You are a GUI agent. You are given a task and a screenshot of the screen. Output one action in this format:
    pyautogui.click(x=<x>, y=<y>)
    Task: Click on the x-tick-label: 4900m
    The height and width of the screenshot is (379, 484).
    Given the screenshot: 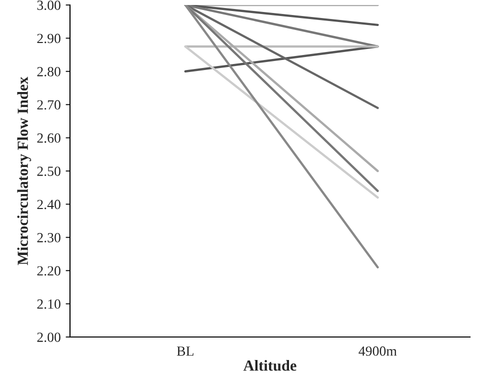 What is the action you would take?
    pyautogui.click(x=377, y=351)
    